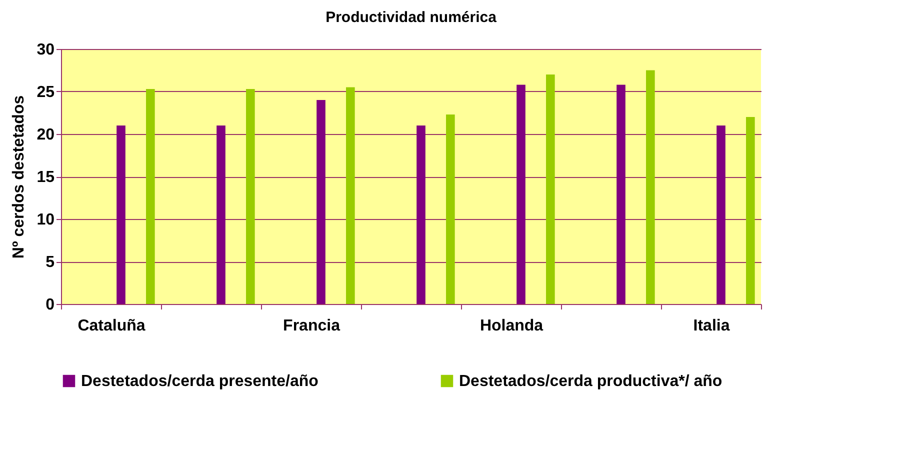 Image resolution: width=907 pixels, height=455 pixels. Describe the element at coordinates (45, 92) in the screenshot. I see `y-tick-label: 25` at that location.